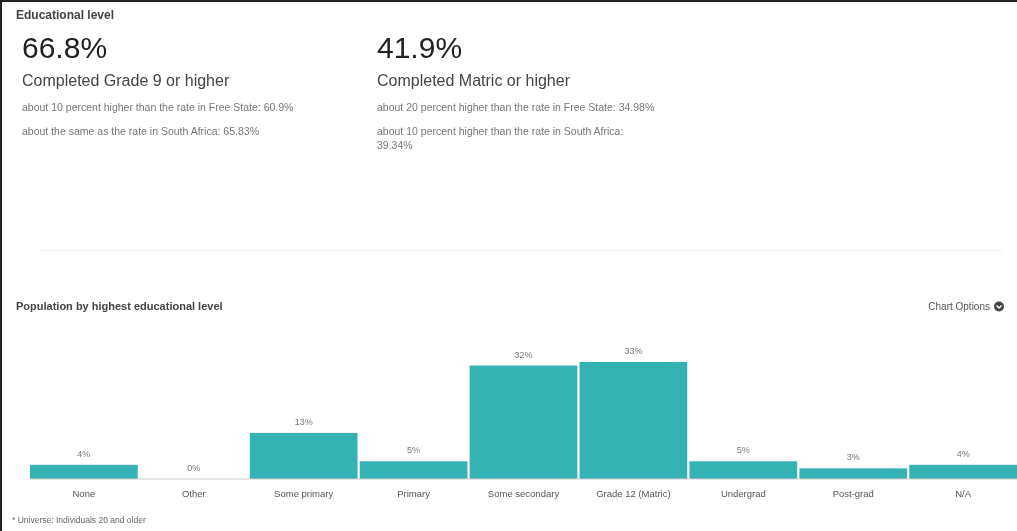  Describe the element at coordinates (743, 493) in the screenshot. I see `x-tick-label: Undergrad` at that location.